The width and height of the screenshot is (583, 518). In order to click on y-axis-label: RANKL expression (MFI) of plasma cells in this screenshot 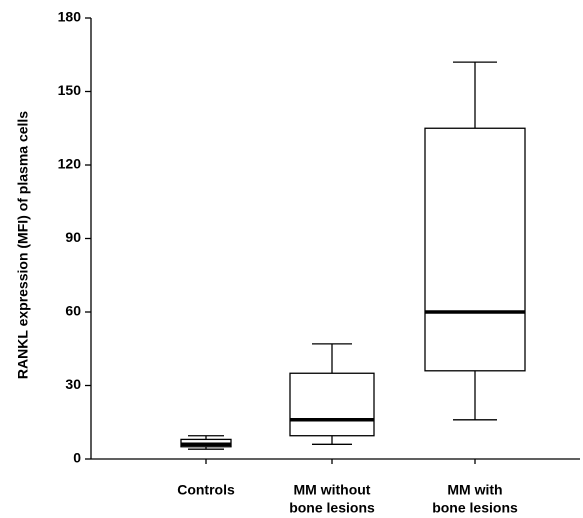, I will do `click(23, 245)`.